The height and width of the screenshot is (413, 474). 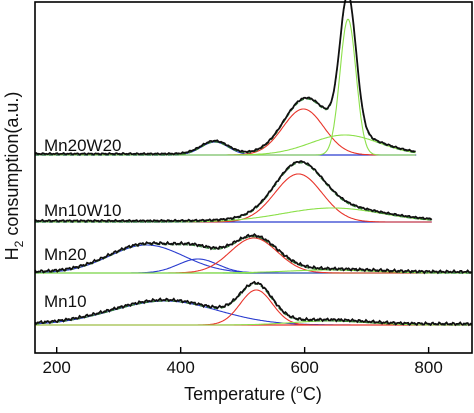 What do you see at coordinates (65, 254) in the screenshot?
I see `sample-label-mn20: Mn20` at bounding box center [65, 254].